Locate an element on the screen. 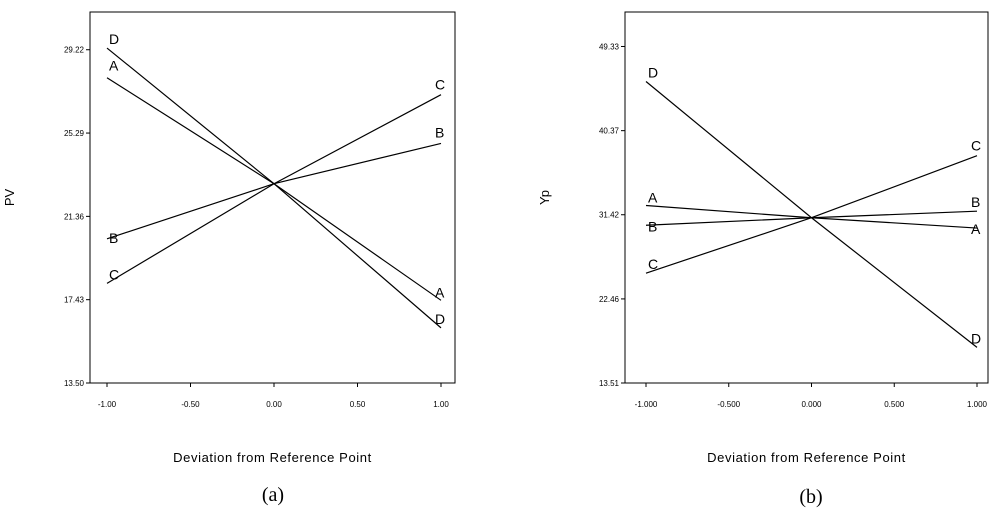 The image size is (992, 518). x-tick-label: -0.500 is located at coordinates (728, 404).